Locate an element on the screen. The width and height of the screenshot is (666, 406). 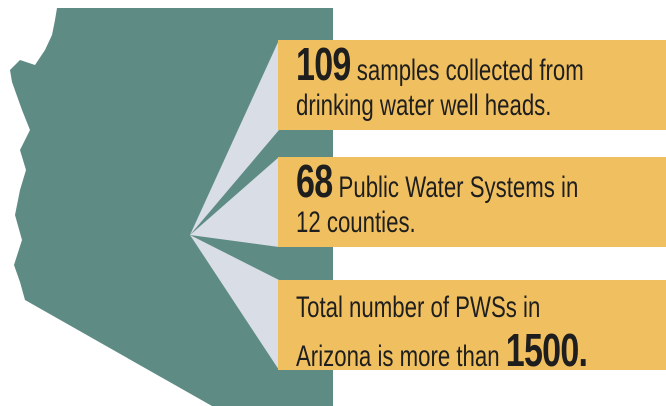
text-line: 109 samples collected from is located at coordinates (440, 64).